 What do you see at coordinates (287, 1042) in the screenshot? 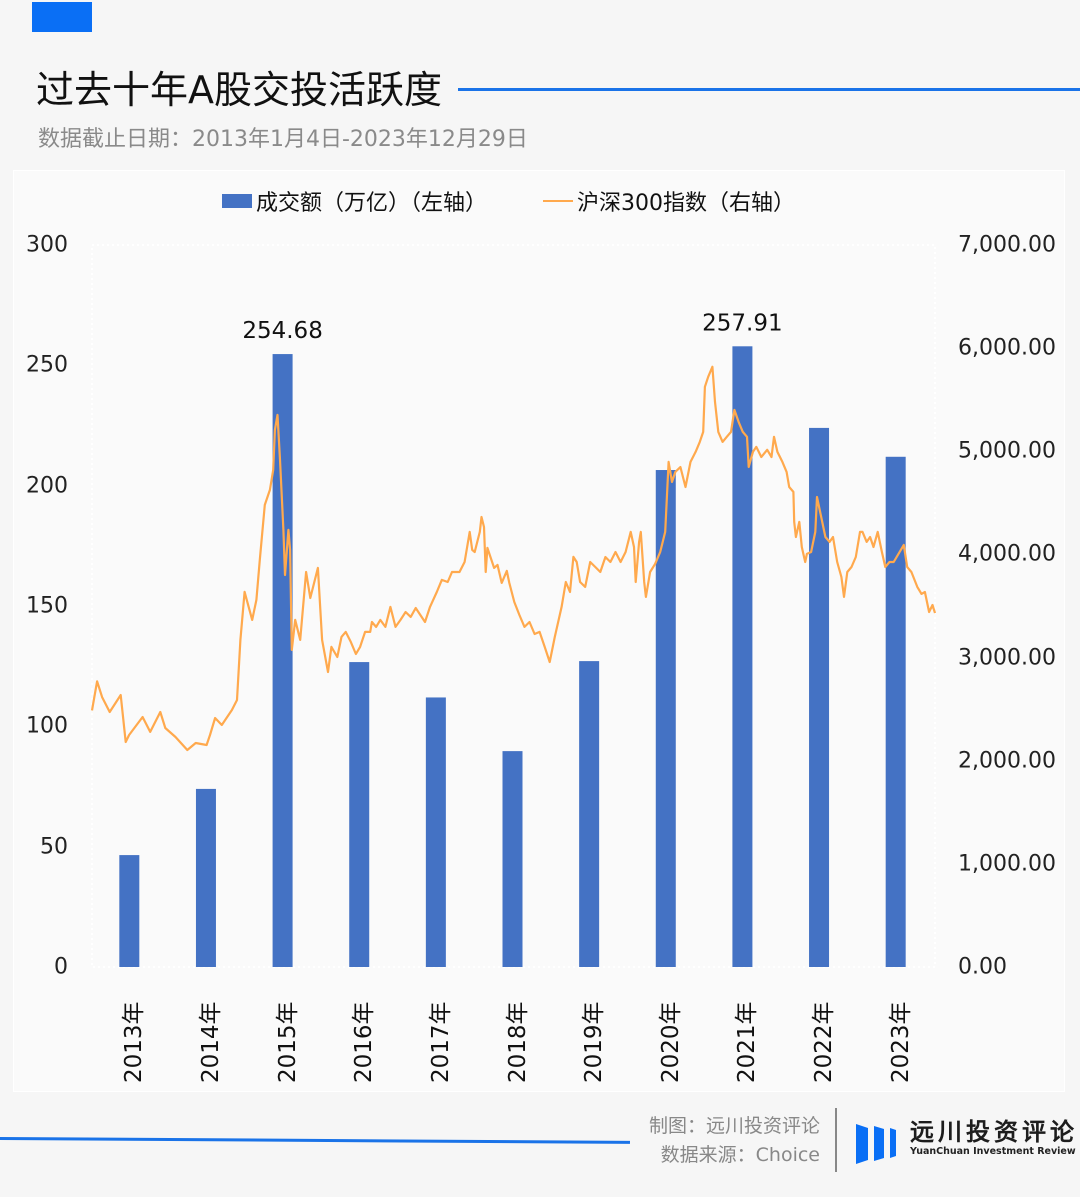
I see `x-axis-label: 2015年` at bounding box center [287, 1042].